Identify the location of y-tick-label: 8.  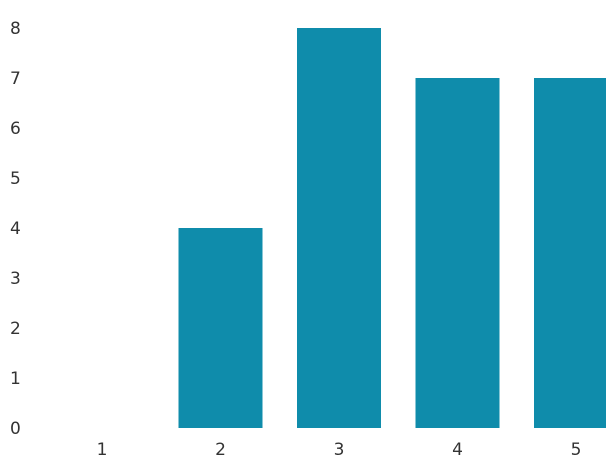
(15, 29).